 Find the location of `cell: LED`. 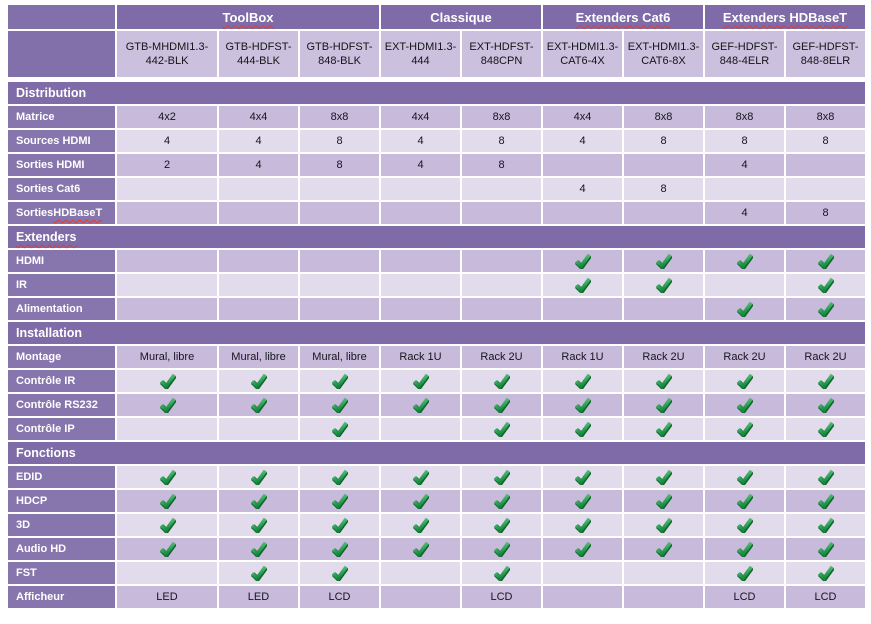

cell: LED is located at coordinates (167, 597).